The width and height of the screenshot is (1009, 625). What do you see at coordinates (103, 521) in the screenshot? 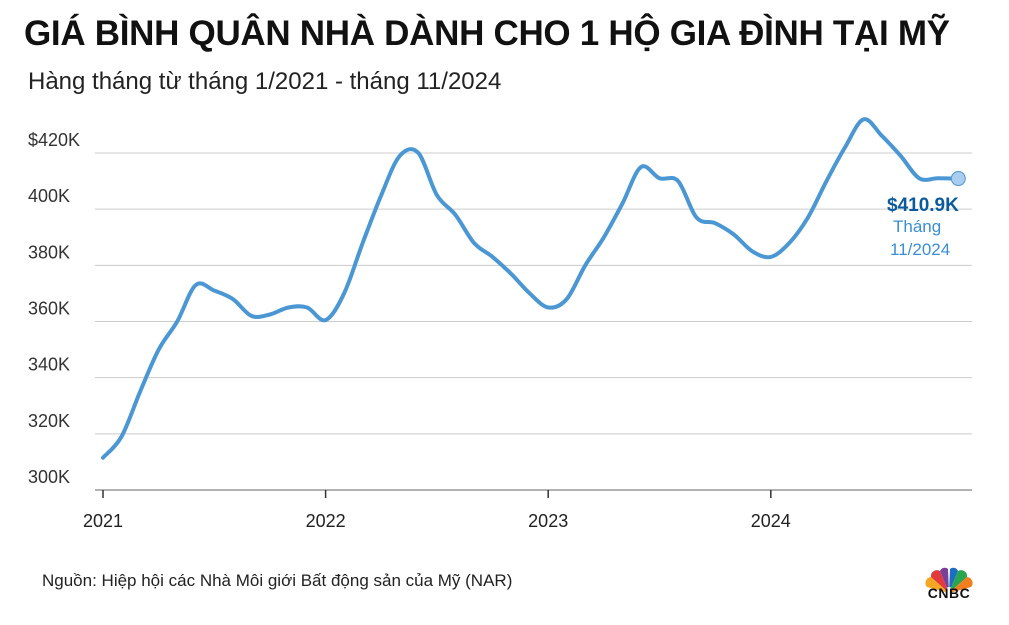
I see `x-tick-label: 2021` at bounding box center [103, 521].